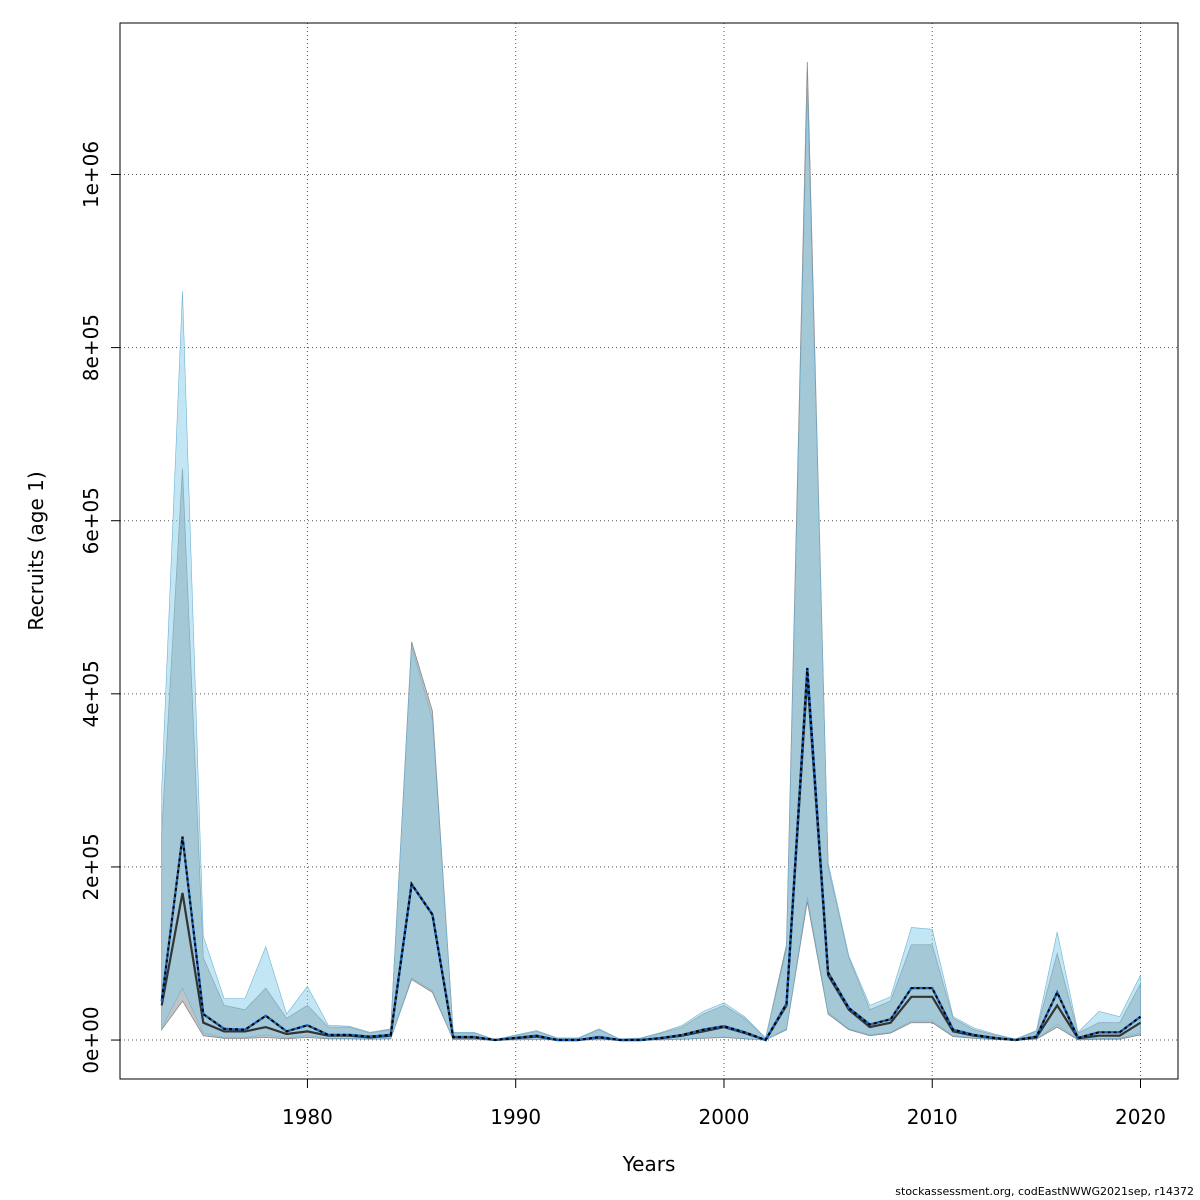 Image resolution: width=1200 pixels, height=1200 pixels. Describe the element at coordinates (932, 1117) in the screenshot. I see `x-tick-label: 2010` at that location.